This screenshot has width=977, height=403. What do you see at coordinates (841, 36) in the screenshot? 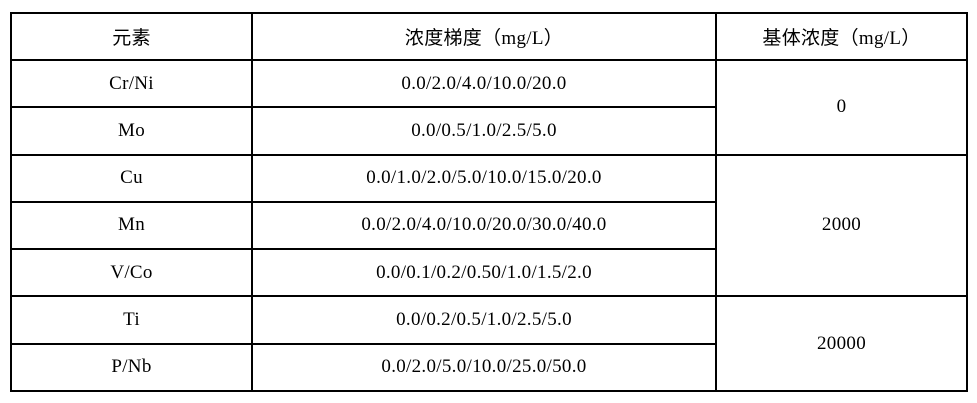
I see `header-matrix: 基体浓度（mg/L）` at bounding box center [841, 36].